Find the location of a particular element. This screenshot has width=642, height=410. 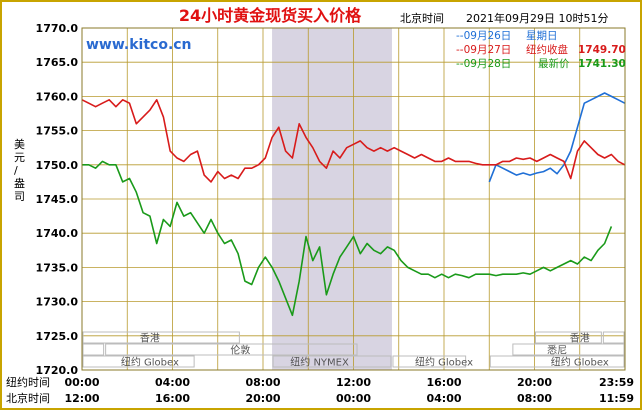

bj-time-tick: 20:00 is located at coordinates (262, 398).